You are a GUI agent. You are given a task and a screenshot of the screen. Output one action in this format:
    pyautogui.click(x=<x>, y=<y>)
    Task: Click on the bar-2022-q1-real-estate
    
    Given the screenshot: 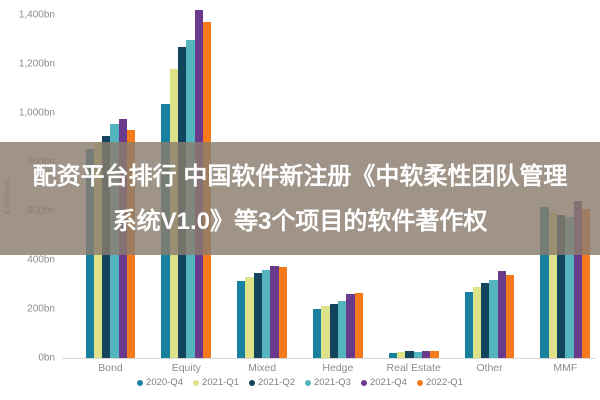 What is the action you would take?
    pyautogui.click(x=434, y=354)
    